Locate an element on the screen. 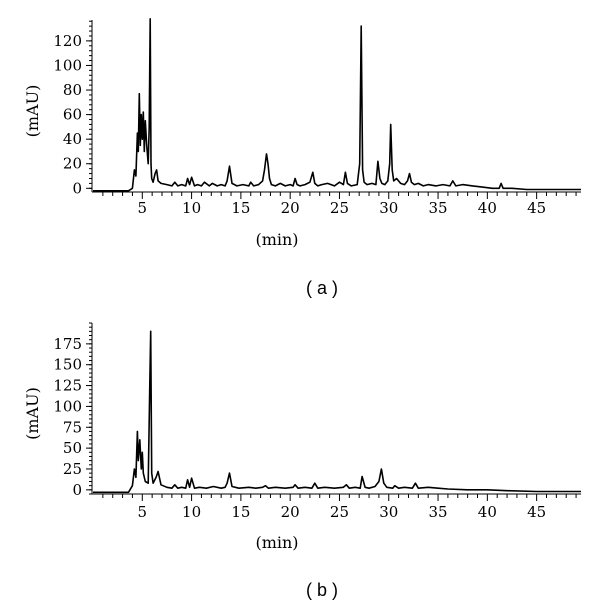 This screenshot has width=600, height=606. y-tick-label: 25 is located at coordinates (72, 469).